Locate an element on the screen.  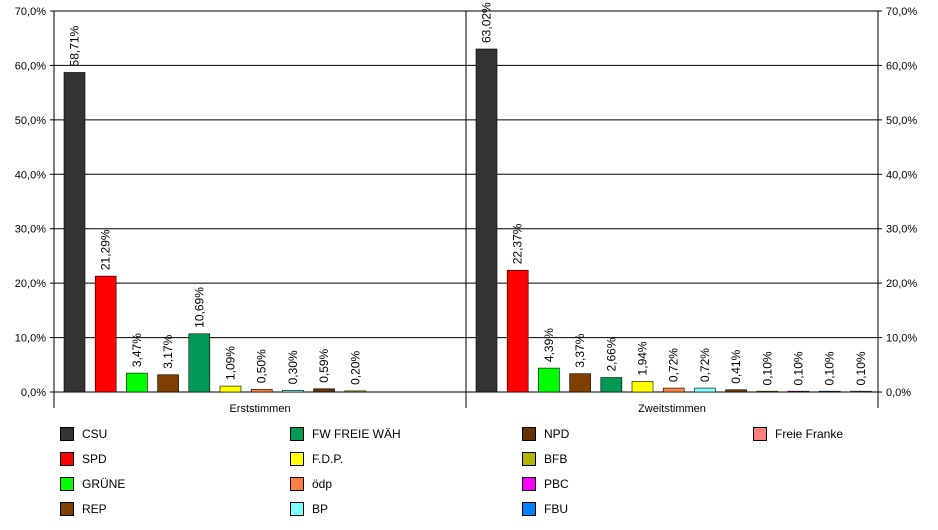
legend-label: NPD is located at coordinates (557, 434).